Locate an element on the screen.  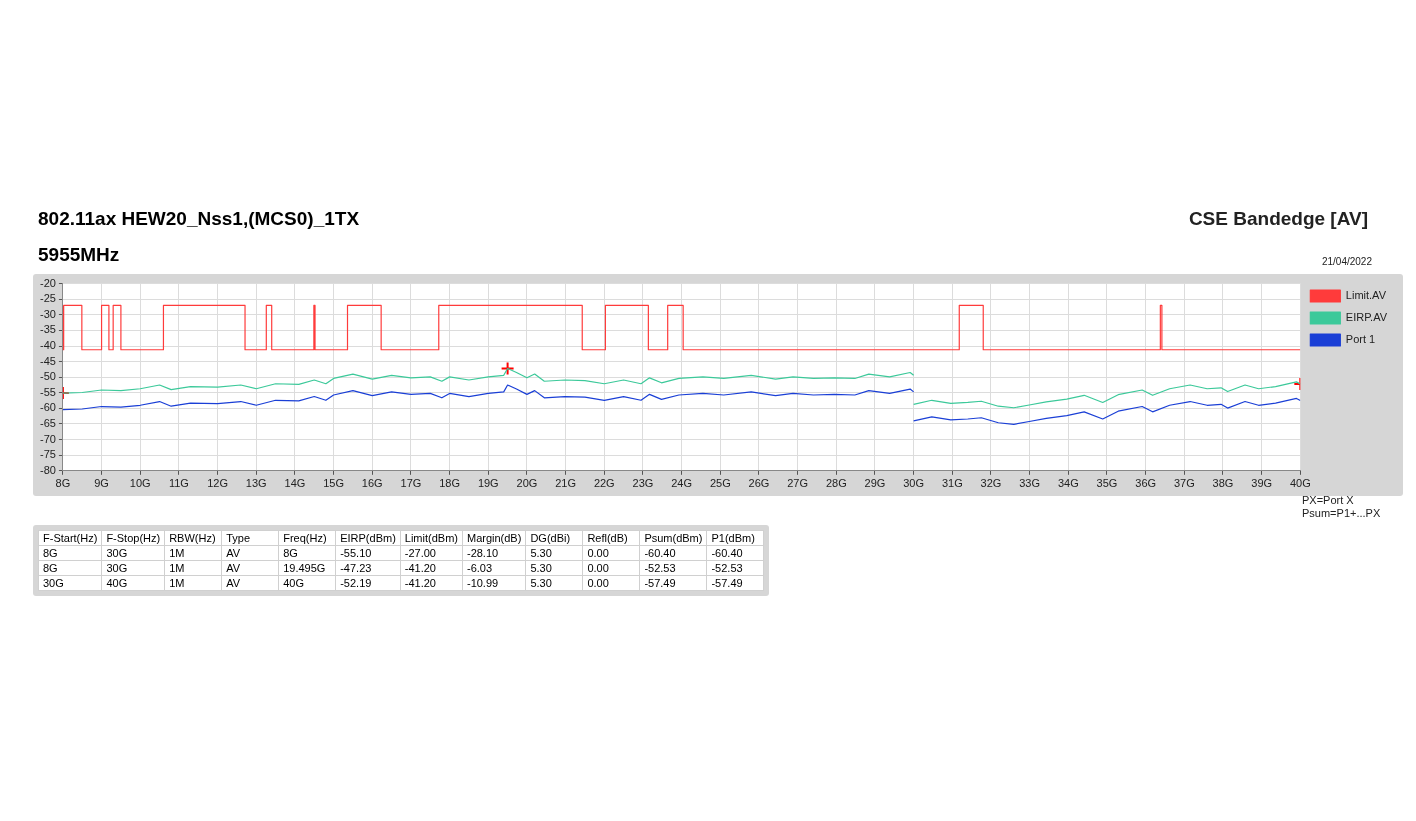
chart-subtitle: 5955MHz is located at coordinates (79, 255).